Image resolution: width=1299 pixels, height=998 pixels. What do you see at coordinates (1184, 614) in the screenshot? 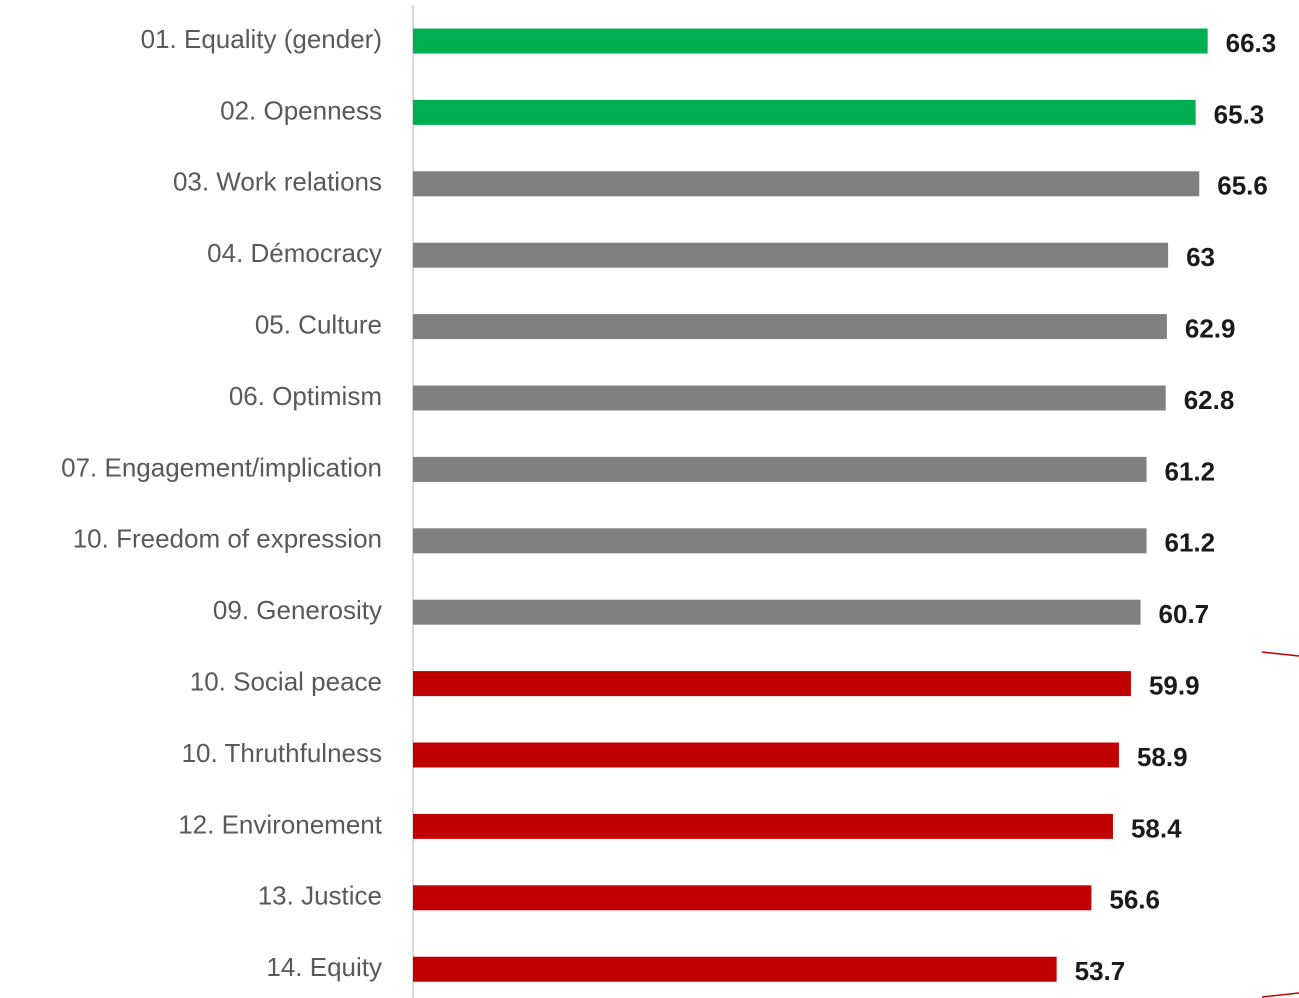
I see `value-label: 60.7` at bounding box center [1184, 614].